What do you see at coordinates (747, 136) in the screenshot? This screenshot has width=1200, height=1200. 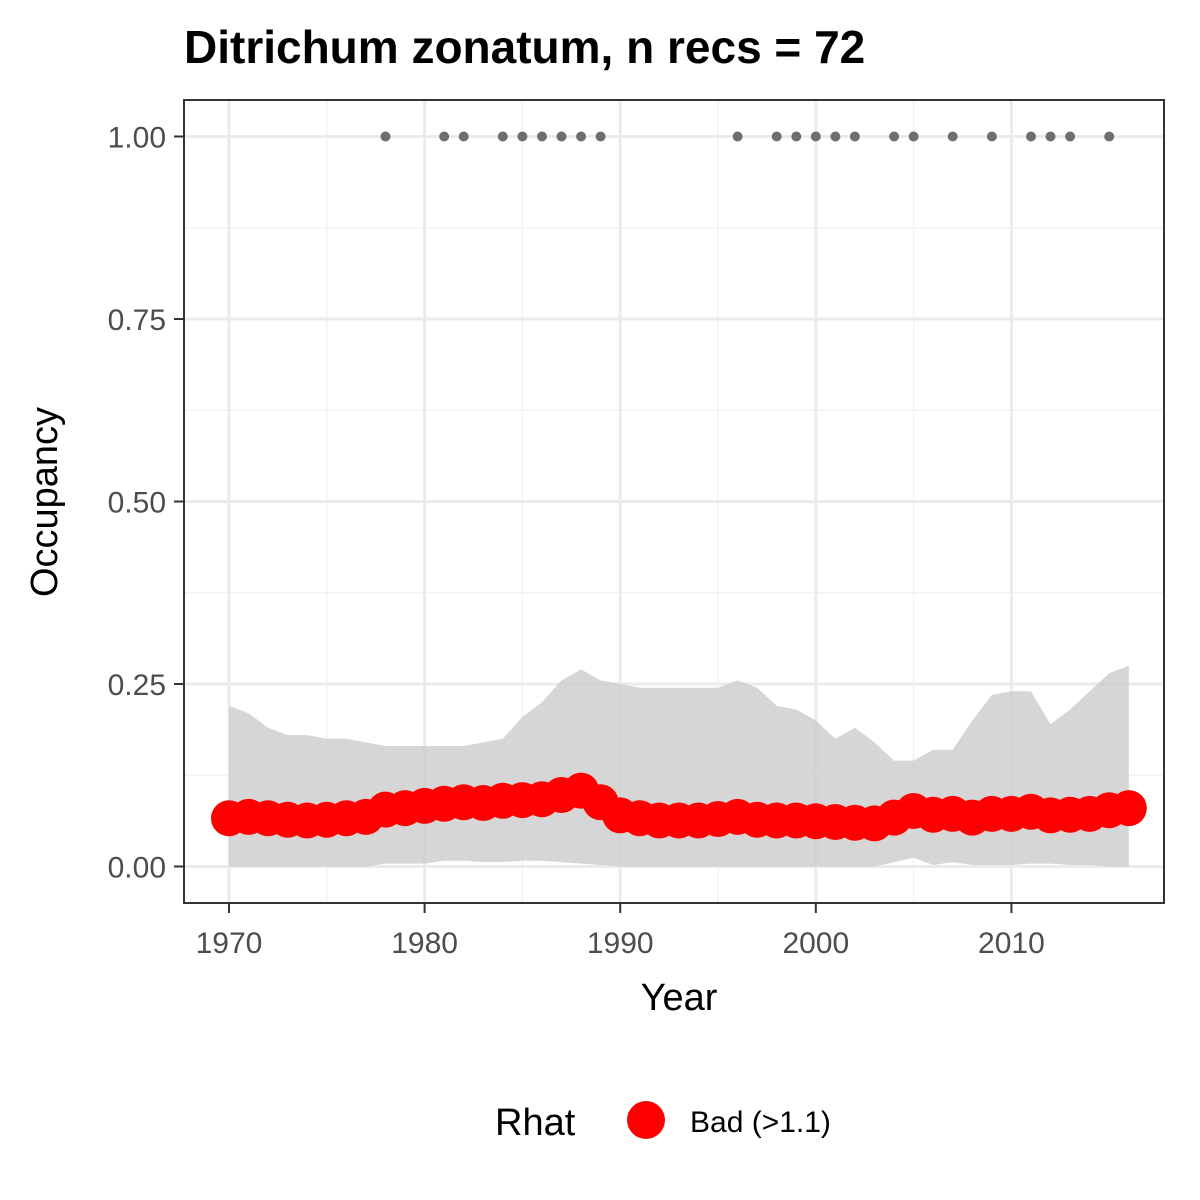 I see `record-points` at bounding box center [747, 136].